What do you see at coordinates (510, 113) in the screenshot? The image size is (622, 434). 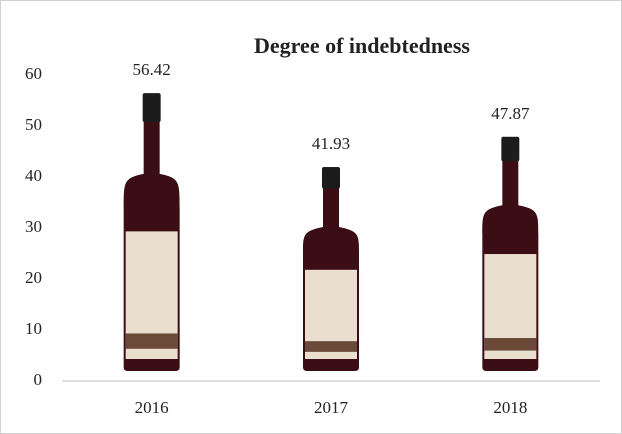 I see `value-label: 47.87` at bounding box center [510, 113].